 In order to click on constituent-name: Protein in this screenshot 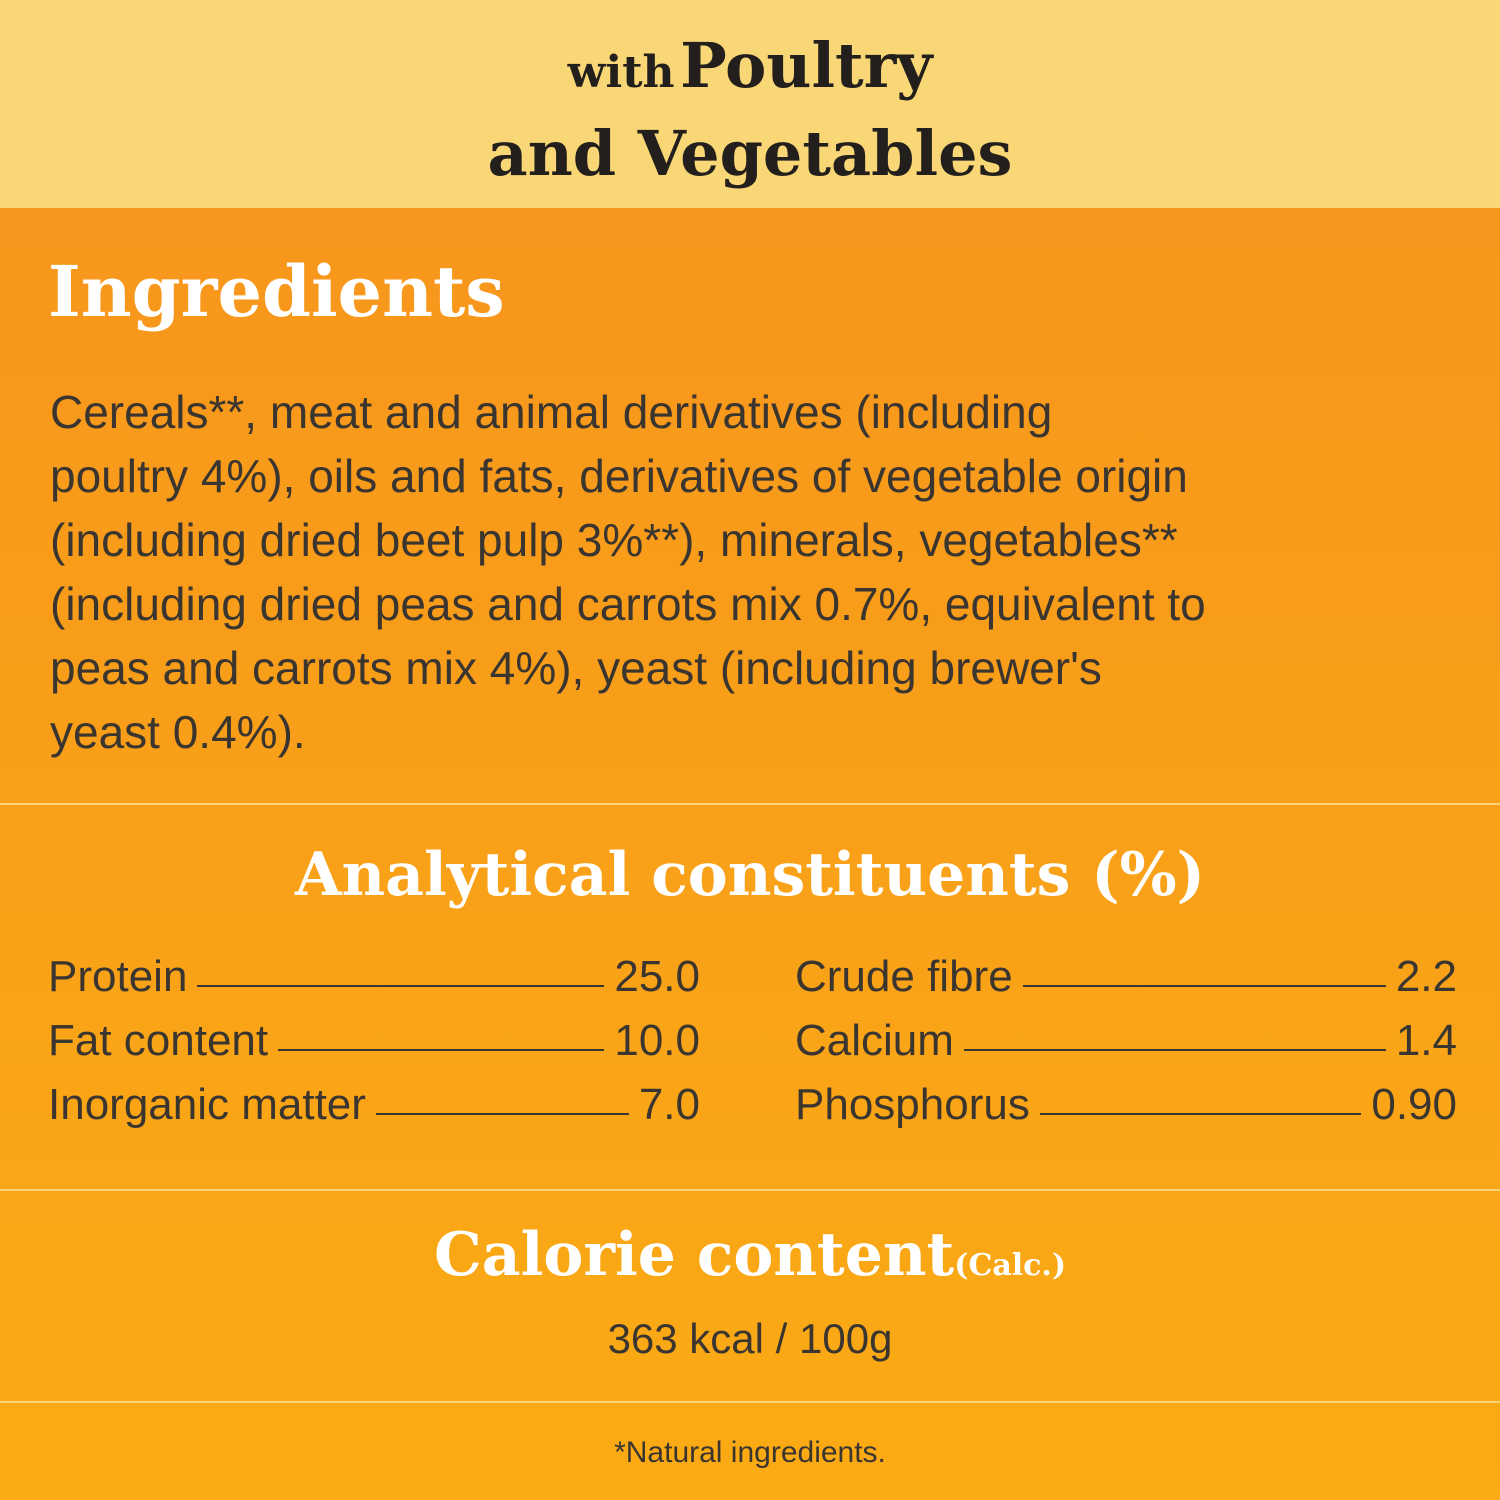, I will do `click(118, 976)`.